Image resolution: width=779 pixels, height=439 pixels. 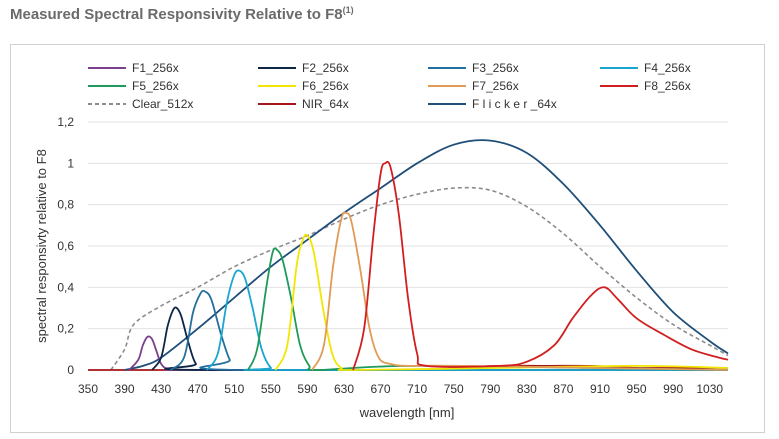 What do you see at coordinates (344, 389) in the screenshot?
I see `x-tick-label: 630` at bounding box center [344, 389].